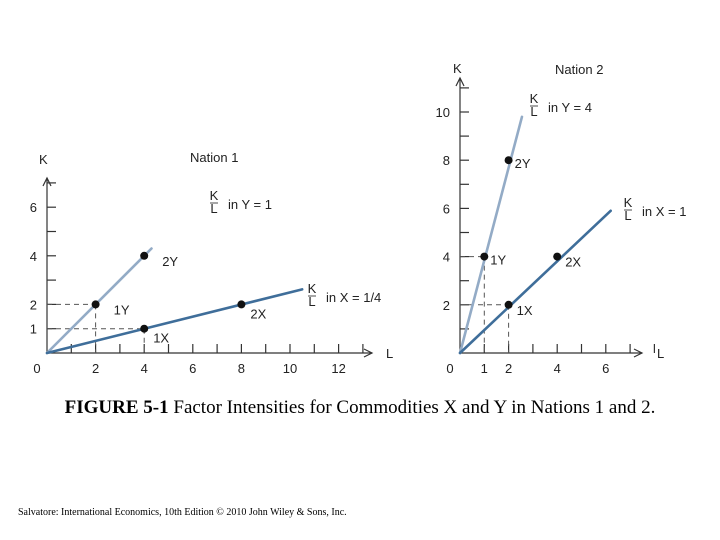  Describe the element at coordinates (460, 81) in the screenshot. I see `y-axis-arrow` at that location.